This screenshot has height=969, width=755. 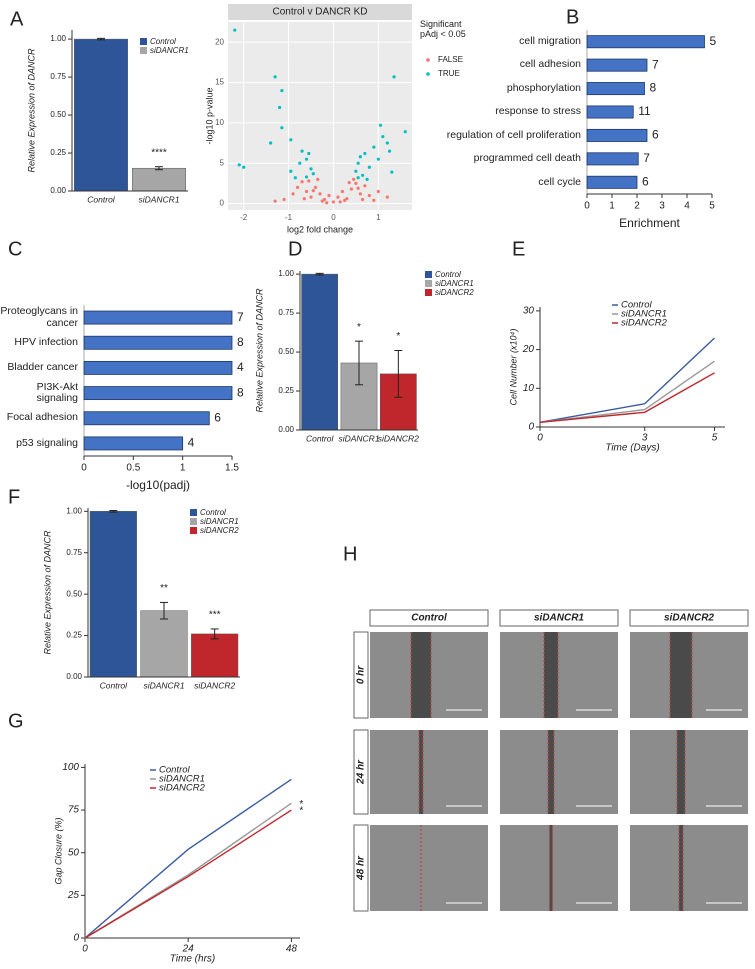 What do you see at coordinates (58, 76) in the screenshot?
I see `y-tick-label: 0.75` at bounding box center [58, 76].